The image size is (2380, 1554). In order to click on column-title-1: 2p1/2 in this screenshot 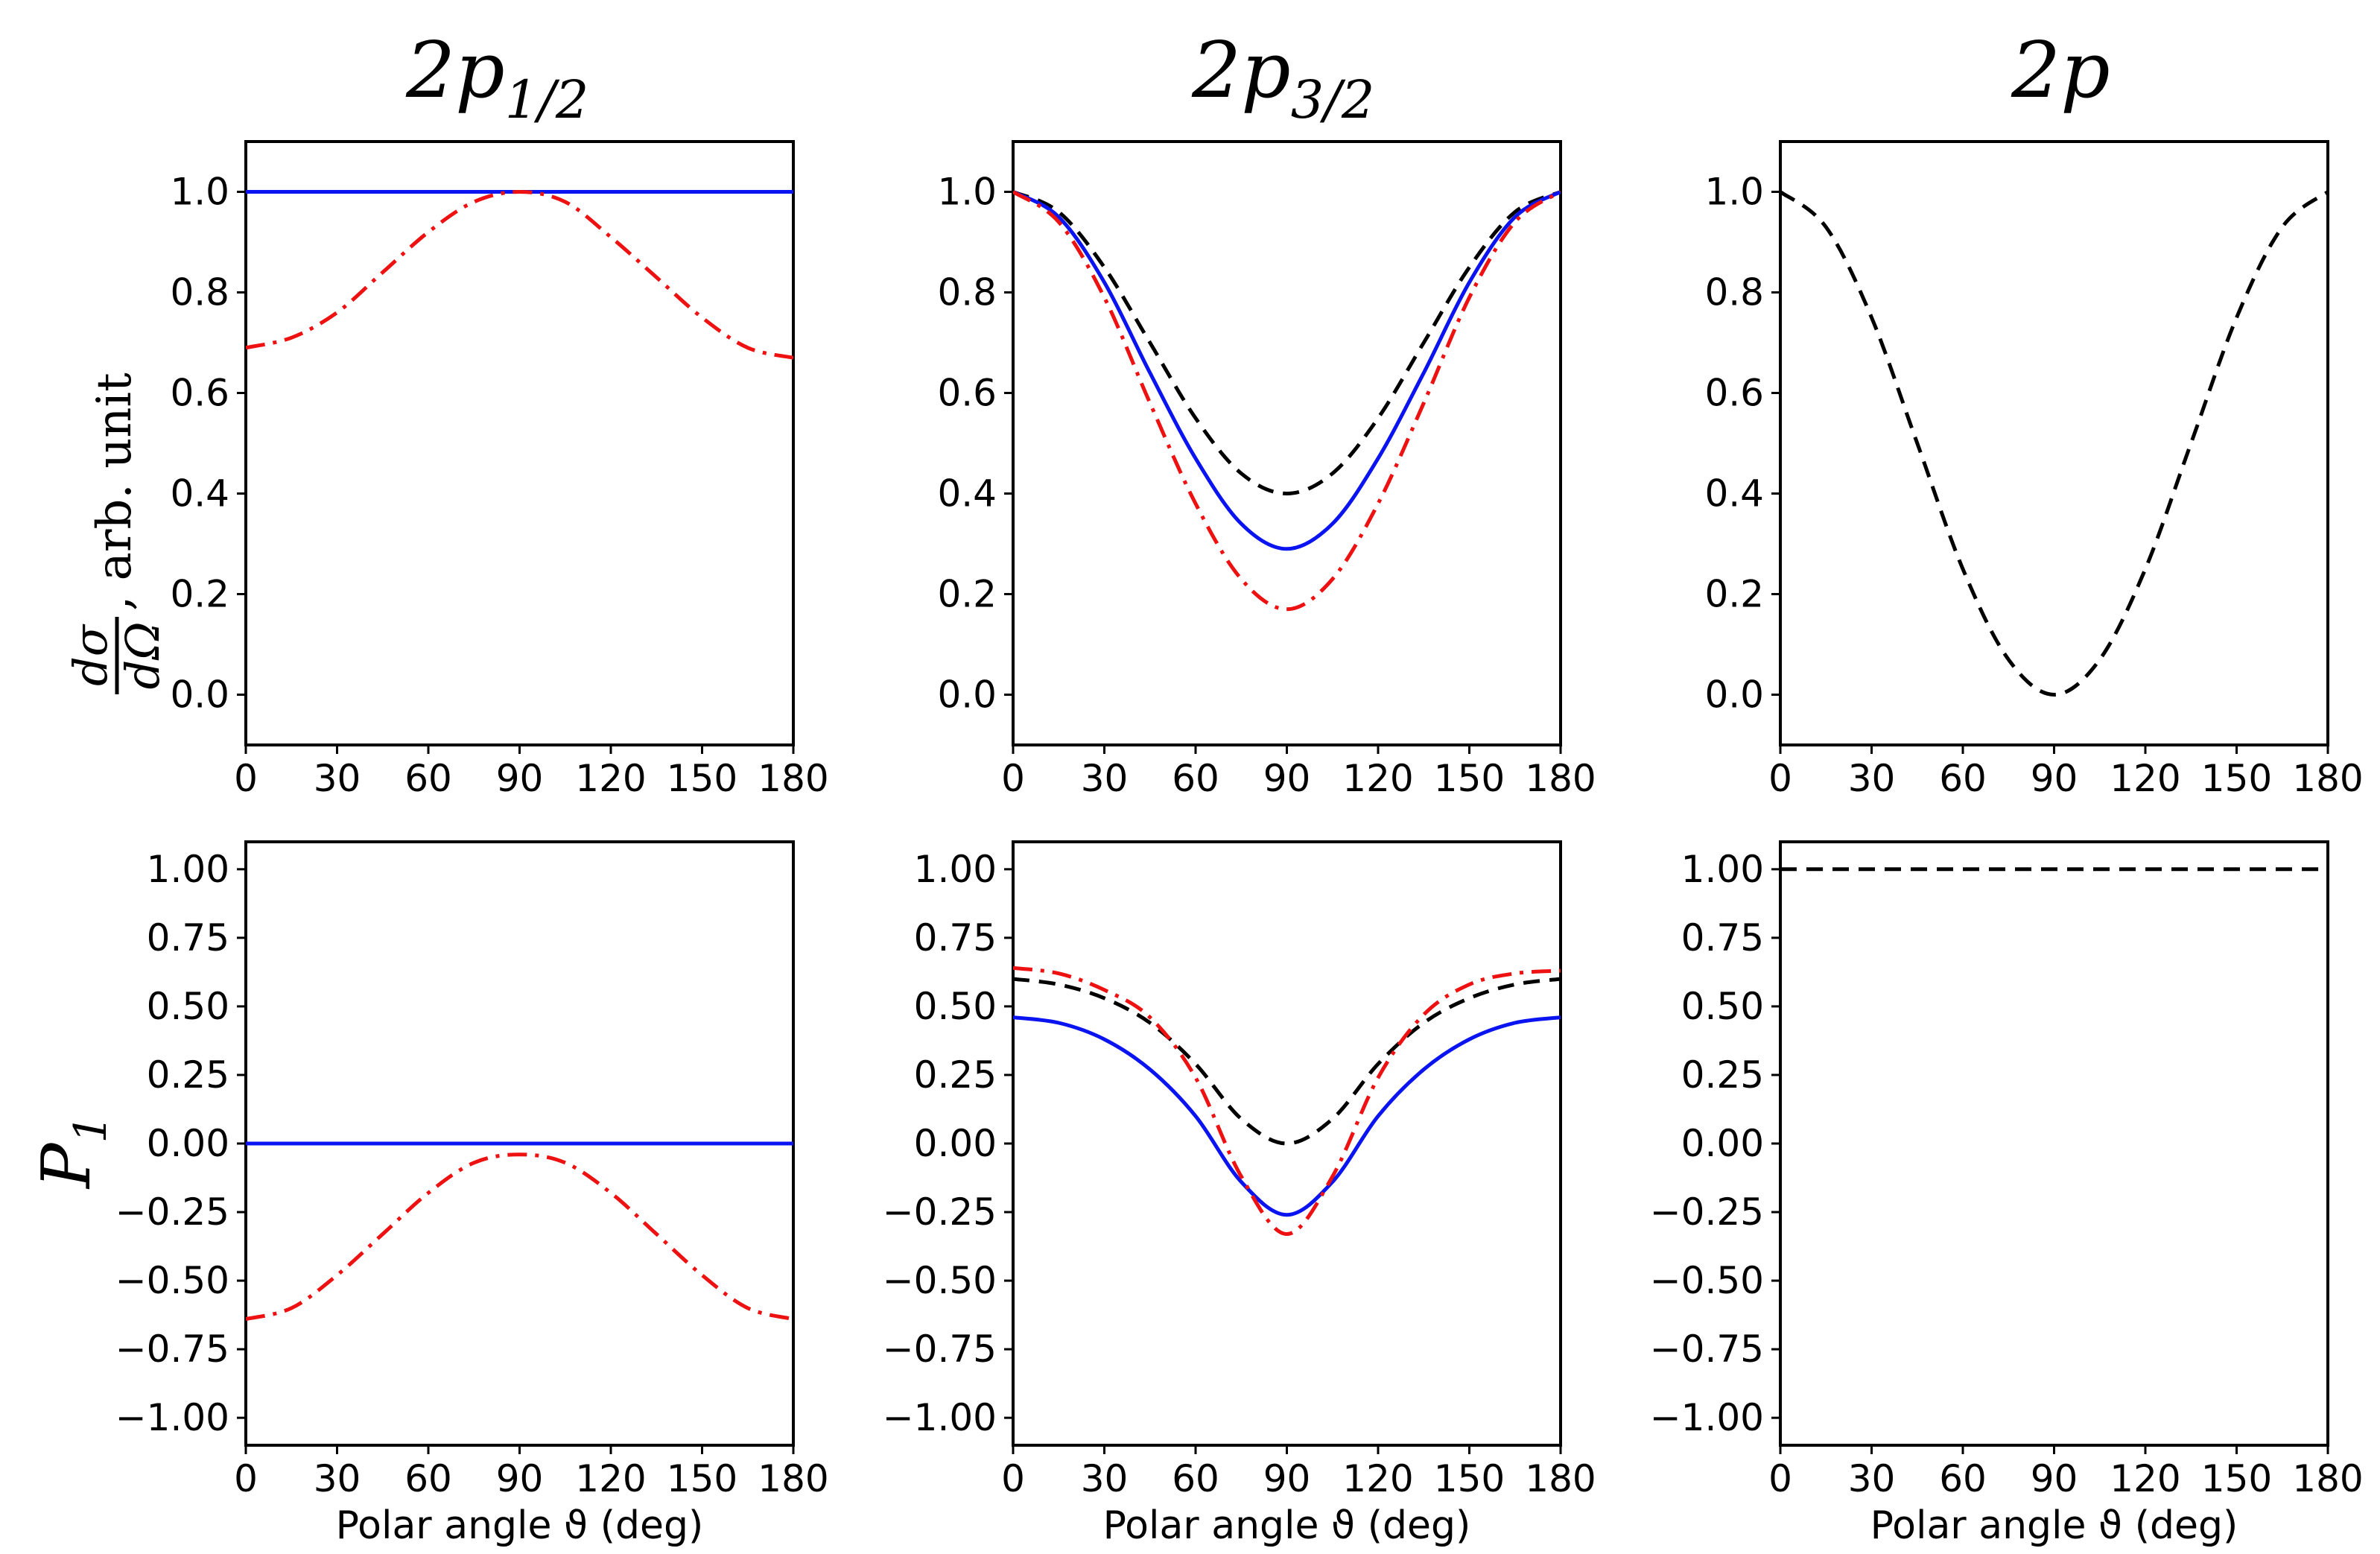, I will do `click(496, 78)`.